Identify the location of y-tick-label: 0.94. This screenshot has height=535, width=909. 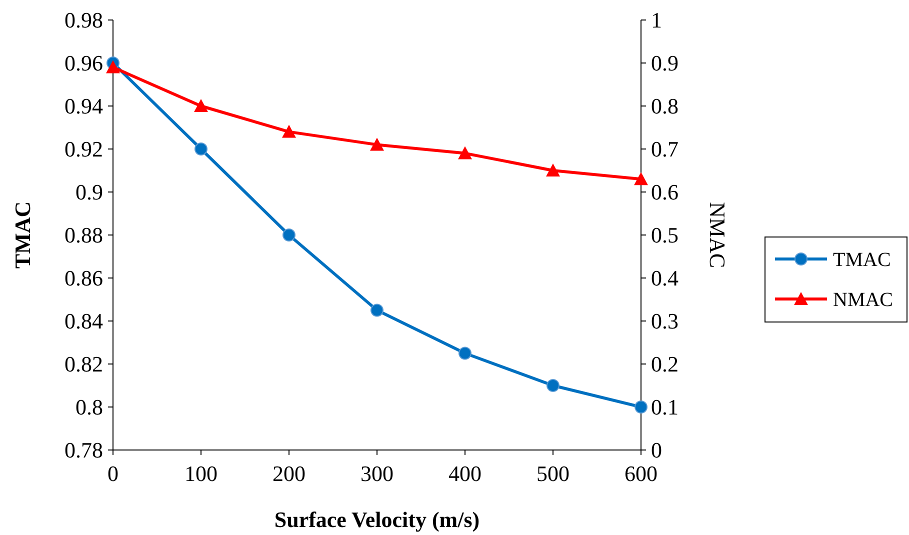
(83, 106).